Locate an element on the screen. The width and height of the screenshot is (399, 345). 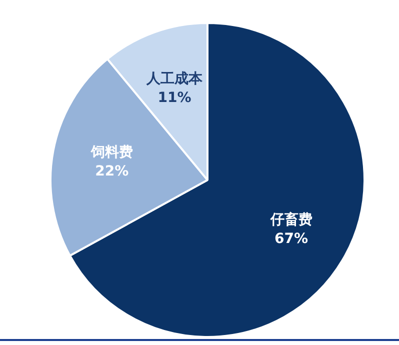
data-label: 22% is located at coordinates (112, 171).